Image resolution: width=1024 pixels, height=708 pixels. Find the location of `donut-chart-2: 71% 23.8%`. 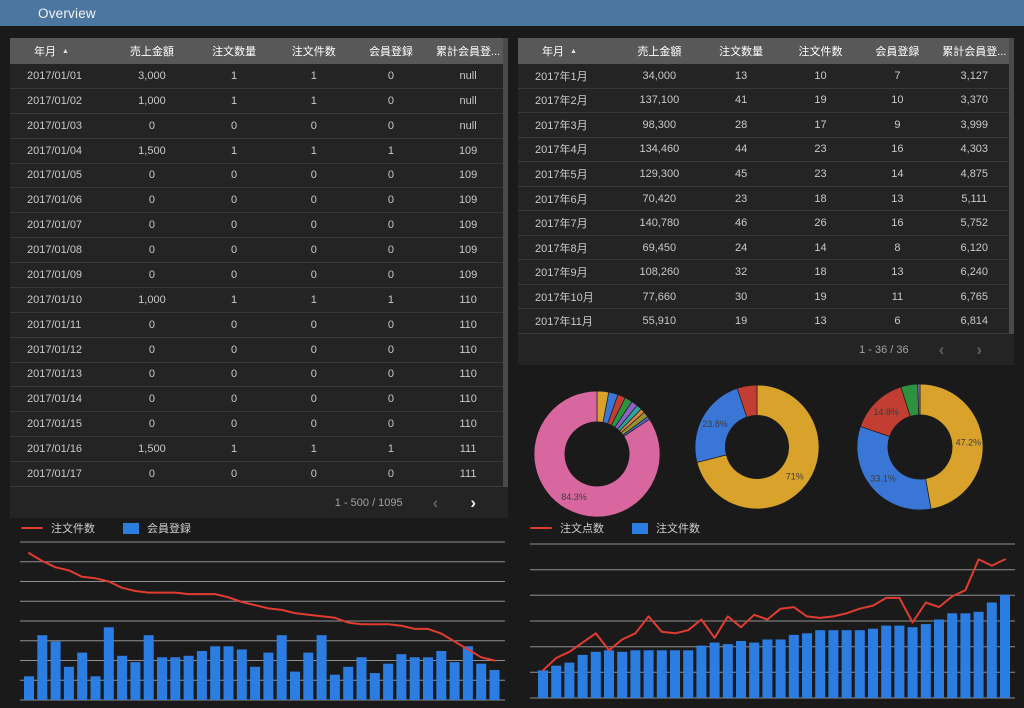

donut-chart-2: 71% 23.8% is located at coordinates (757, 446).